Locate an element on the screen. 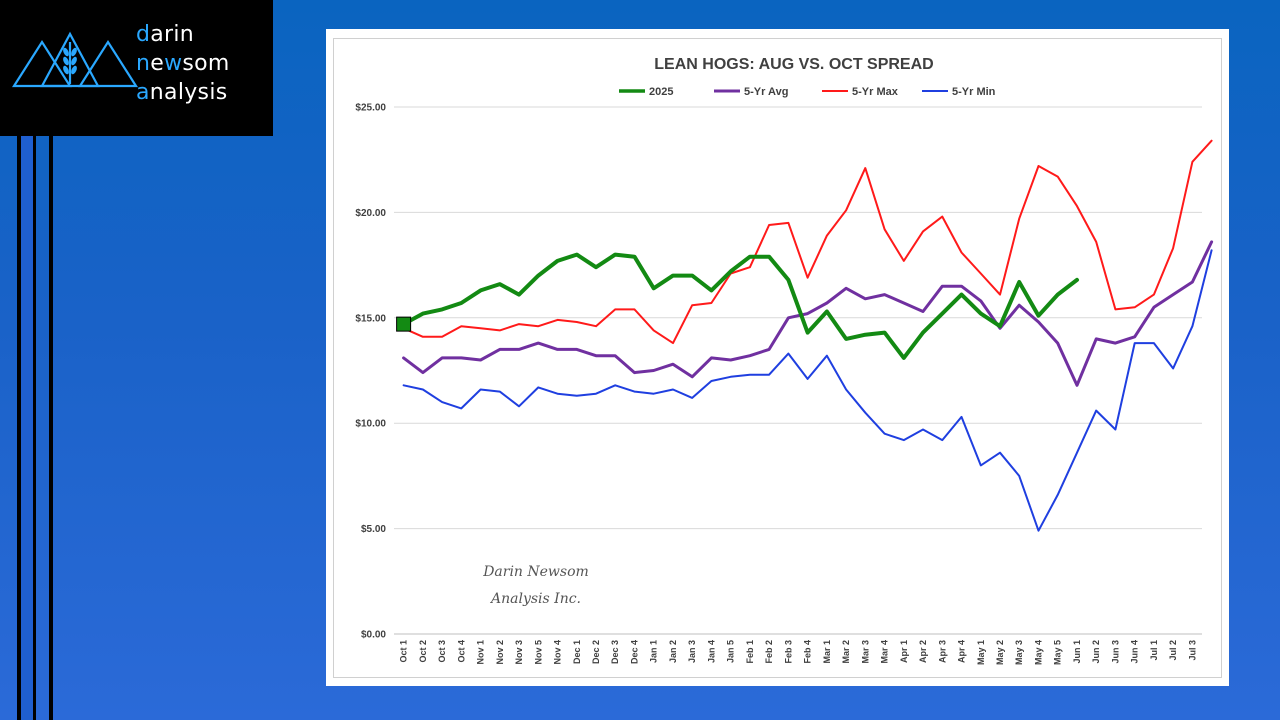 The image size is (1280, 720). legend-label: 5-Yr Avg is located at coordinates (766, 92).